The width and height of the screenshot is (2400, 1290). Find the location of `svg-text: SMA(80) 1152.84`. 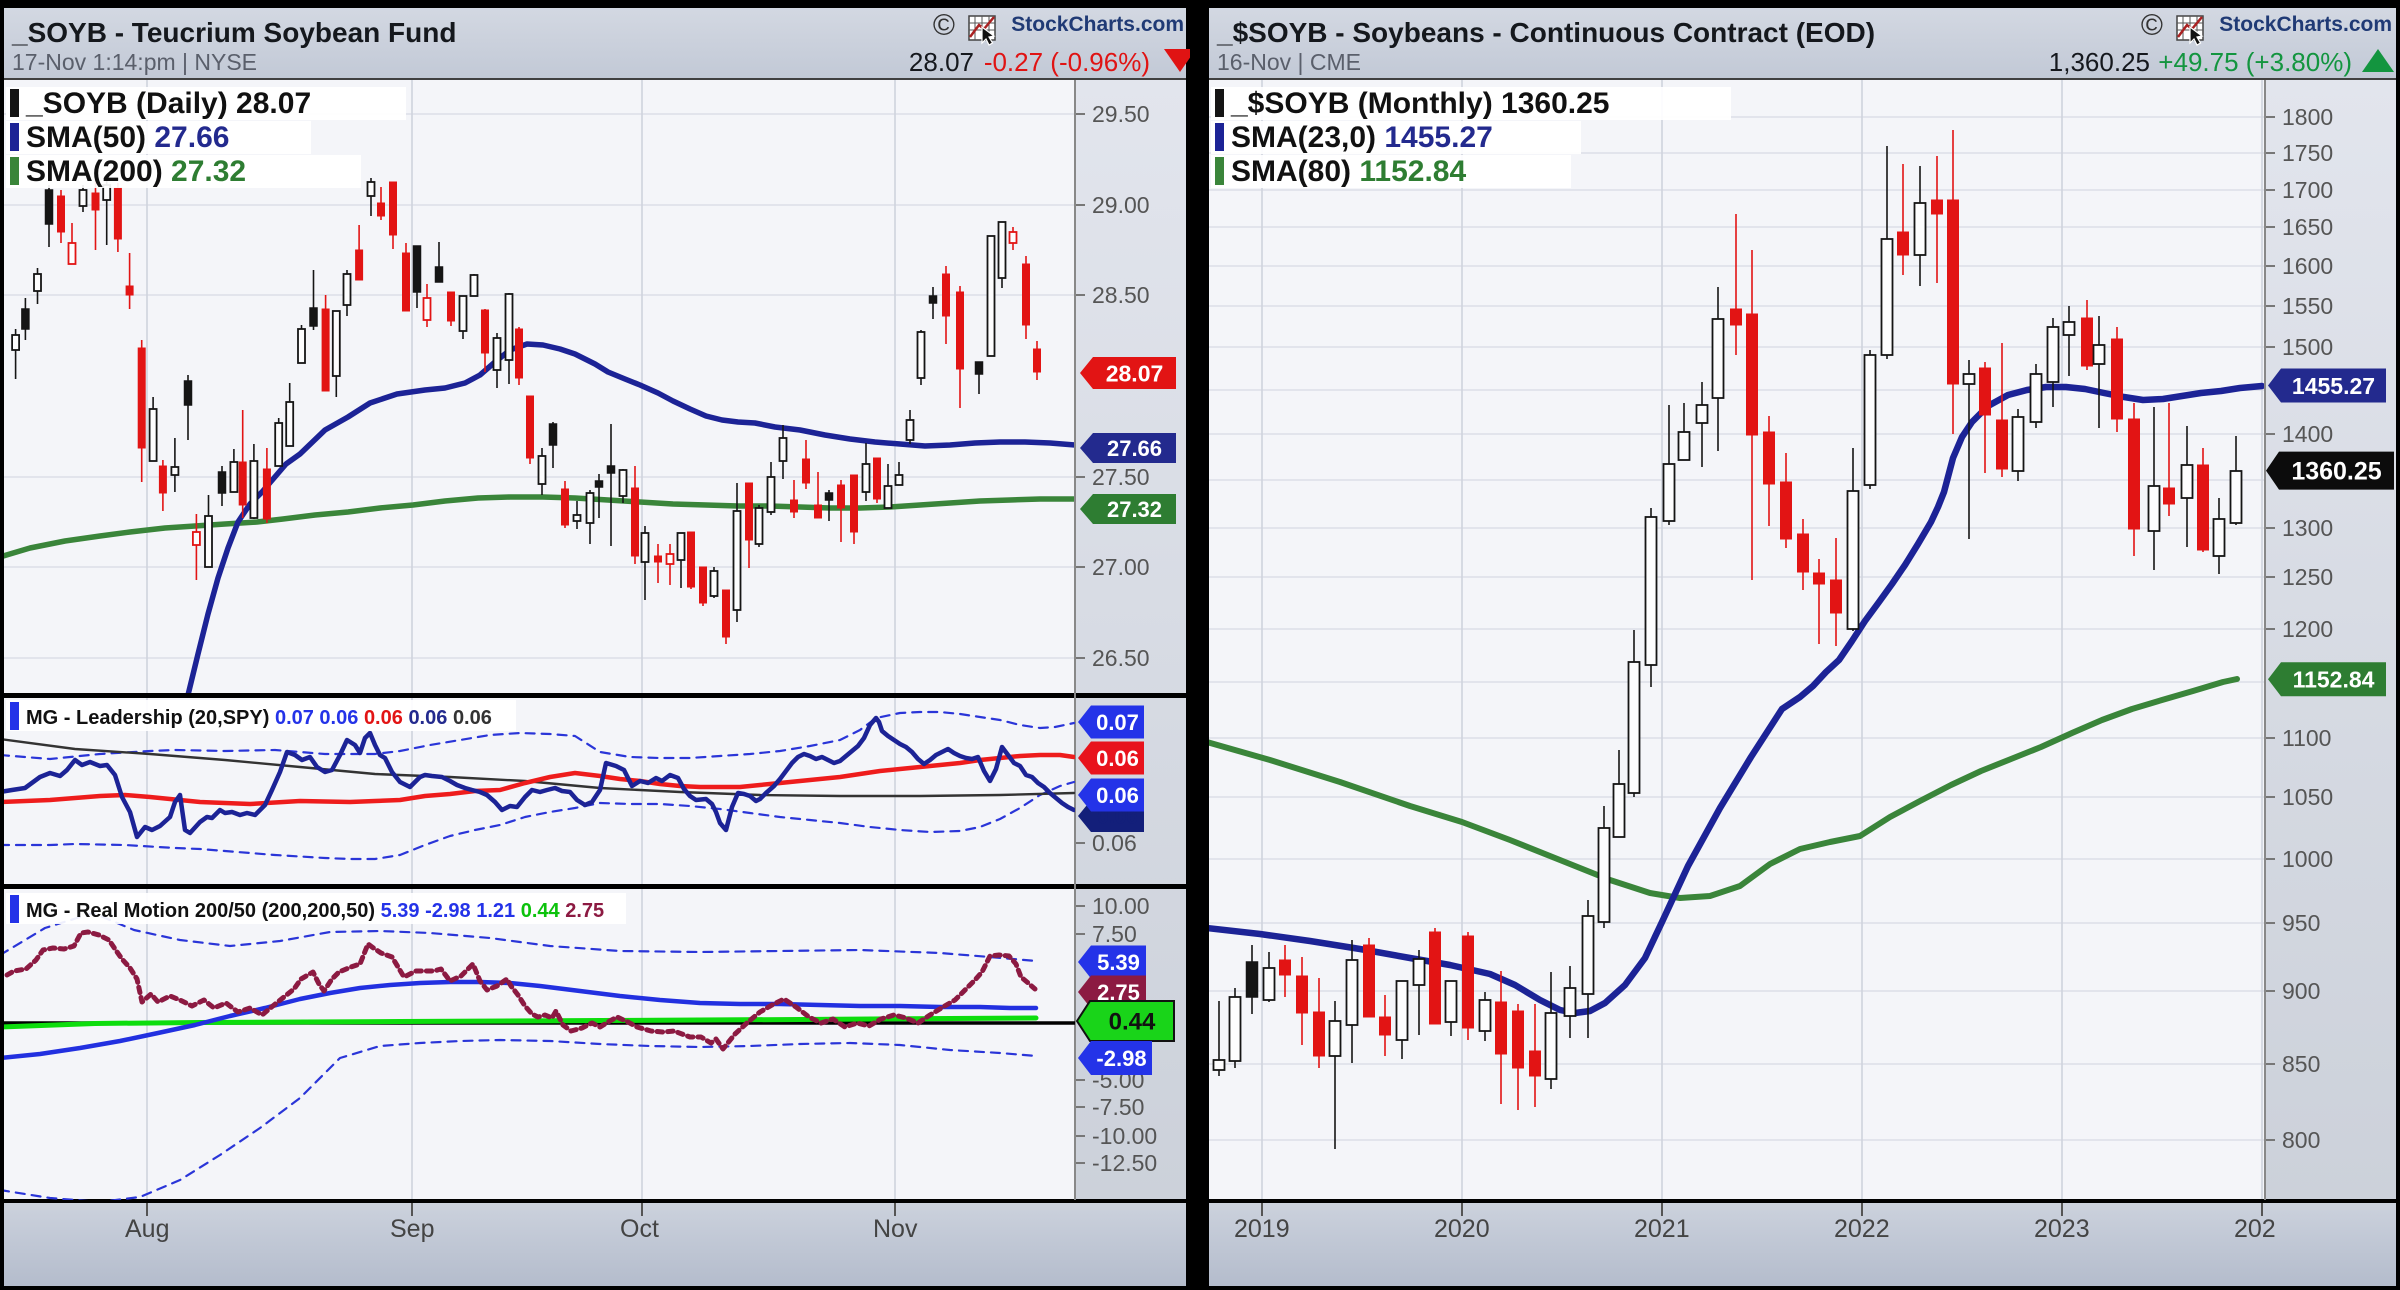

svg-text: SMA(80) 1152.84 is located at coordinates (1348, 171).